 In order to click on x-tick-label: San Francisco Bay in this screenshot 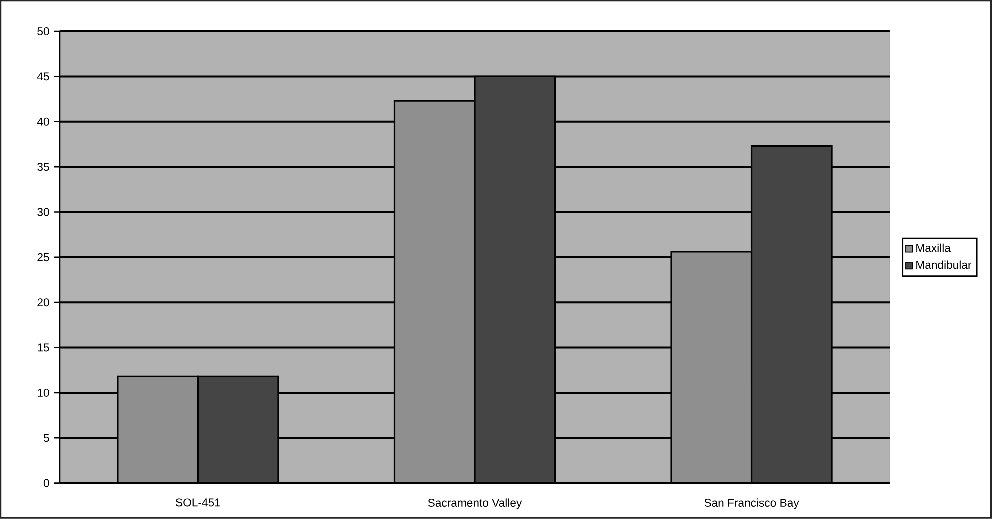, I will do `click(752, 504)`.